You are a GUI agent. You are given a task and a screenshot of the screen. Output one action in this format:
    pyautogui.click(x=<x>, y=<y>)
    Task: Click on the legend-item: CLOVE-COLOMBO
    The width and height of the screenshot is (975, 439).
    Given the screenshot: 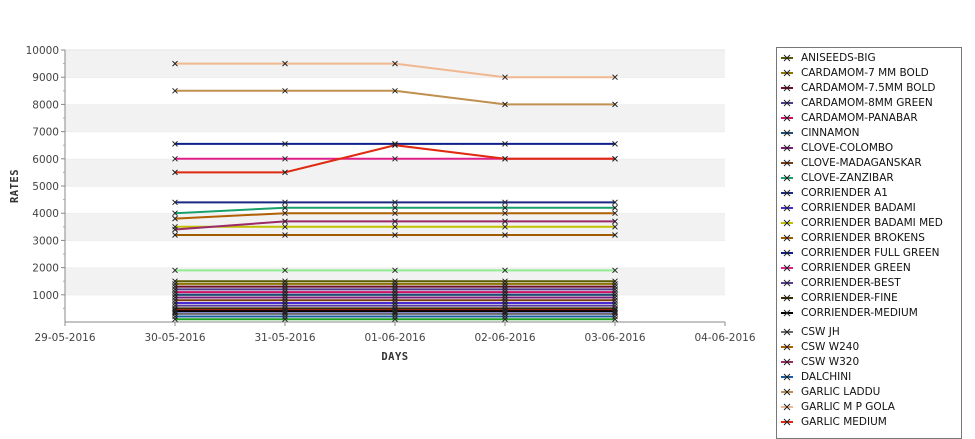 What is the action you would take?
    pyautogui.click(x=869, y=148)
    